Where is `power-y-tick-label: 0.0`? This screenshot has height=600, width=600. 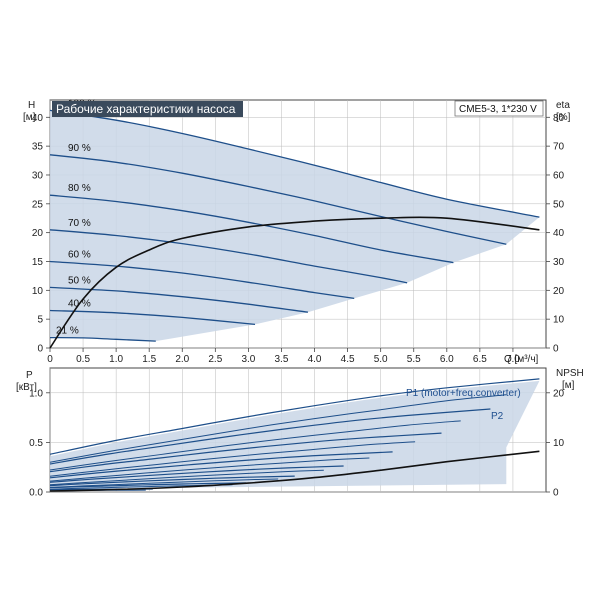 power-y-tick-label: 0.0 is located at coordinates (36, 493).